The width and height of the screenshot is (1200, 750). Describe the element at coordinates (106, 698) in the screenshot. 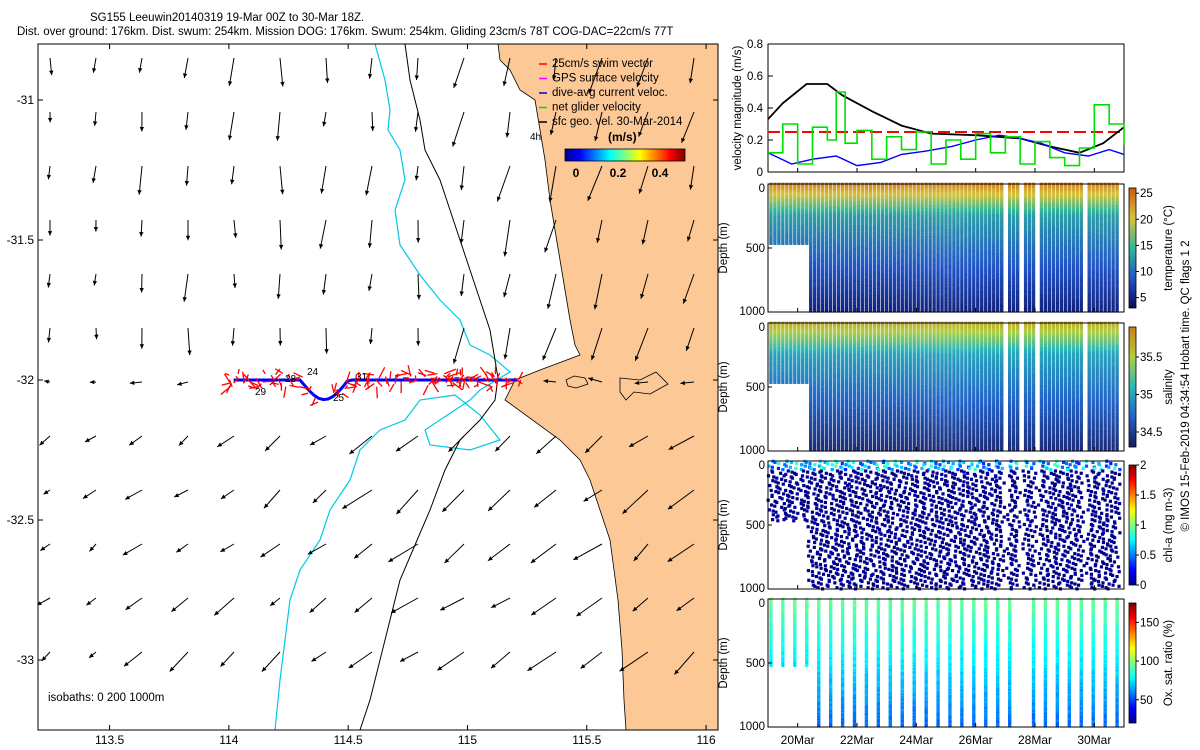

I see `isobath-note: isobaths: 0 200 1000m` at that location.